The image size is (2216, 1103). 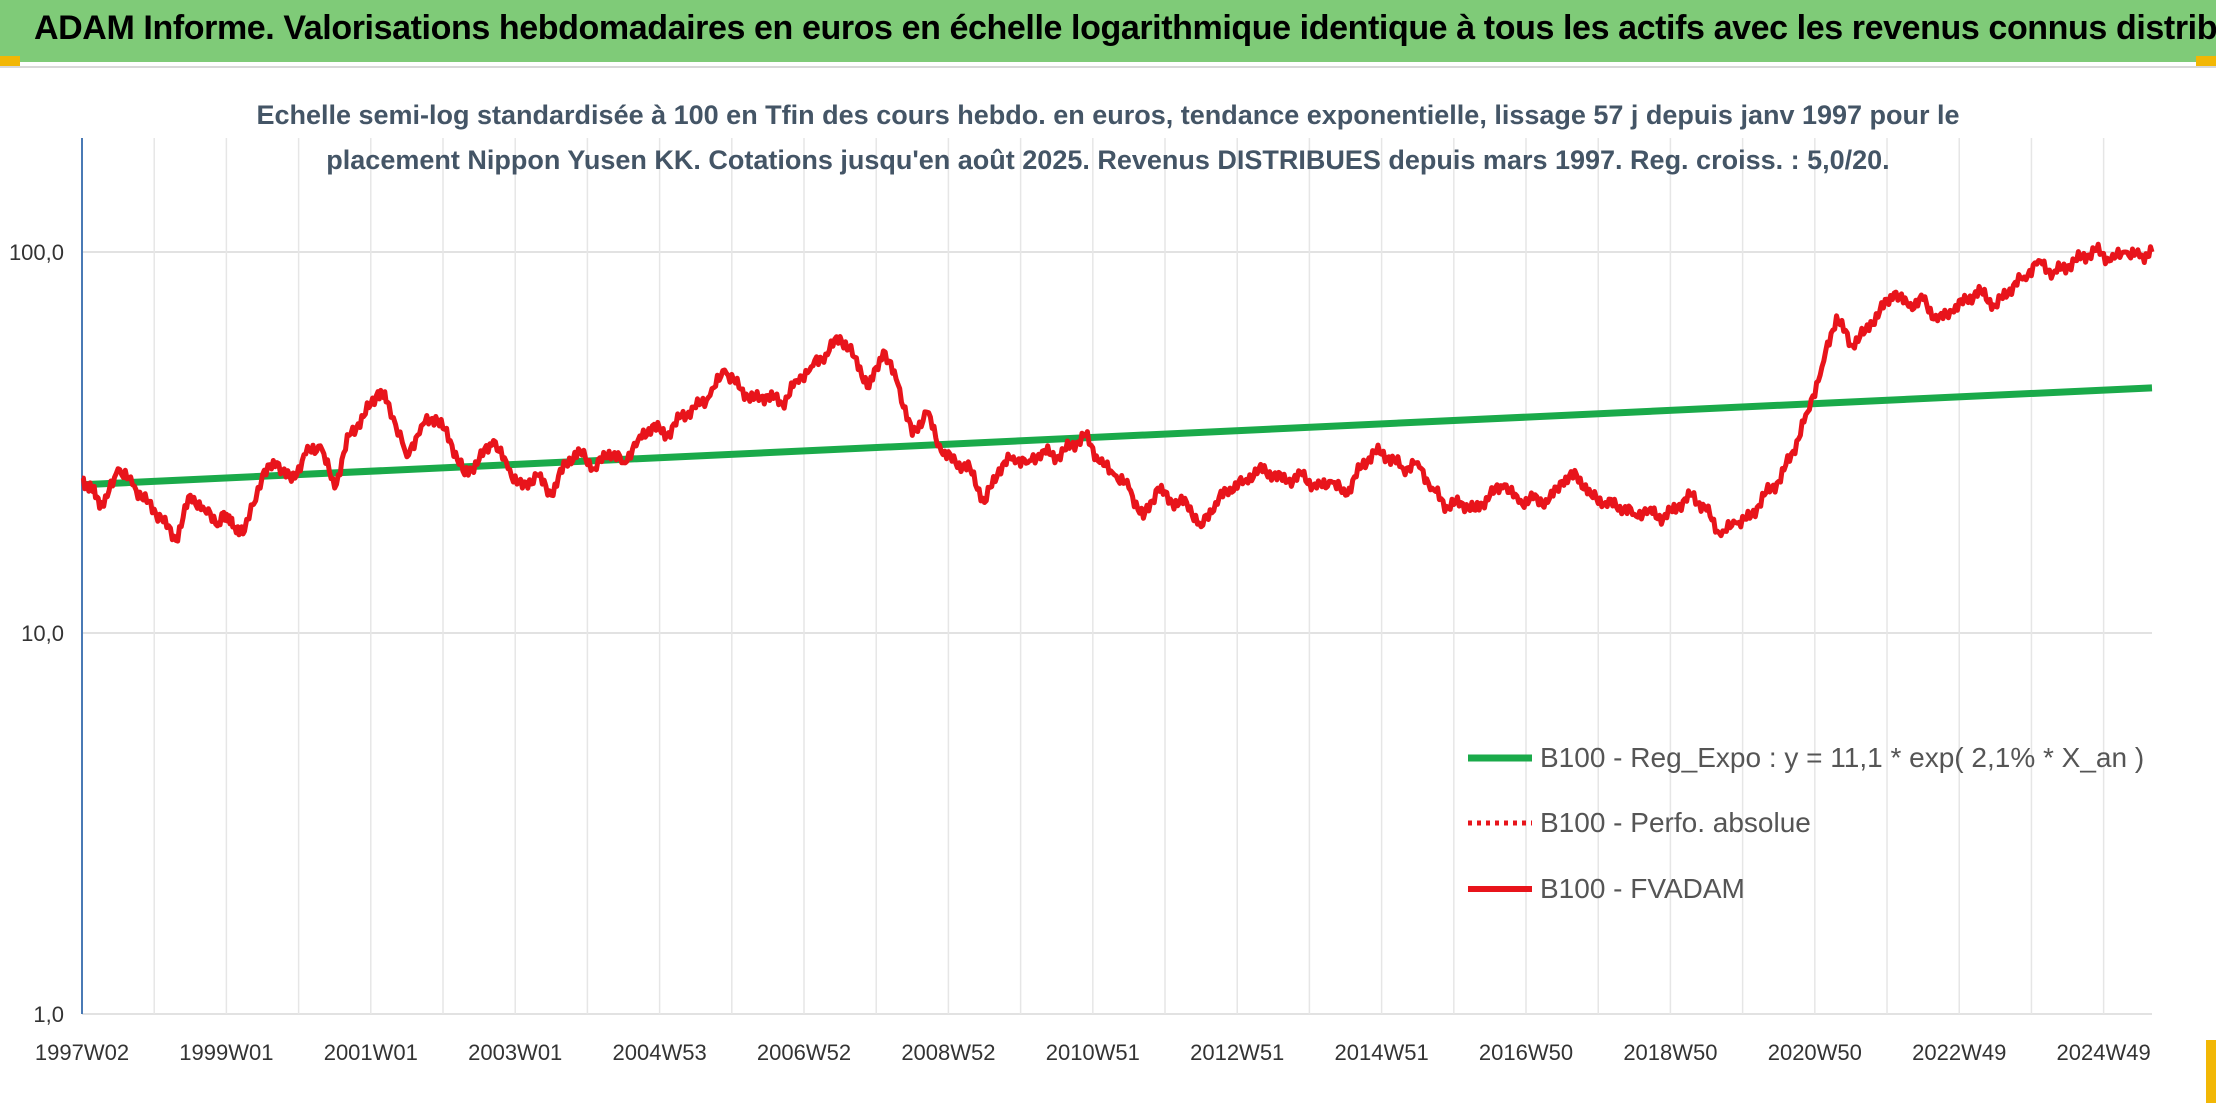 I want to click on x-tick-label: 2006W52, so click(x=804, y=1052).